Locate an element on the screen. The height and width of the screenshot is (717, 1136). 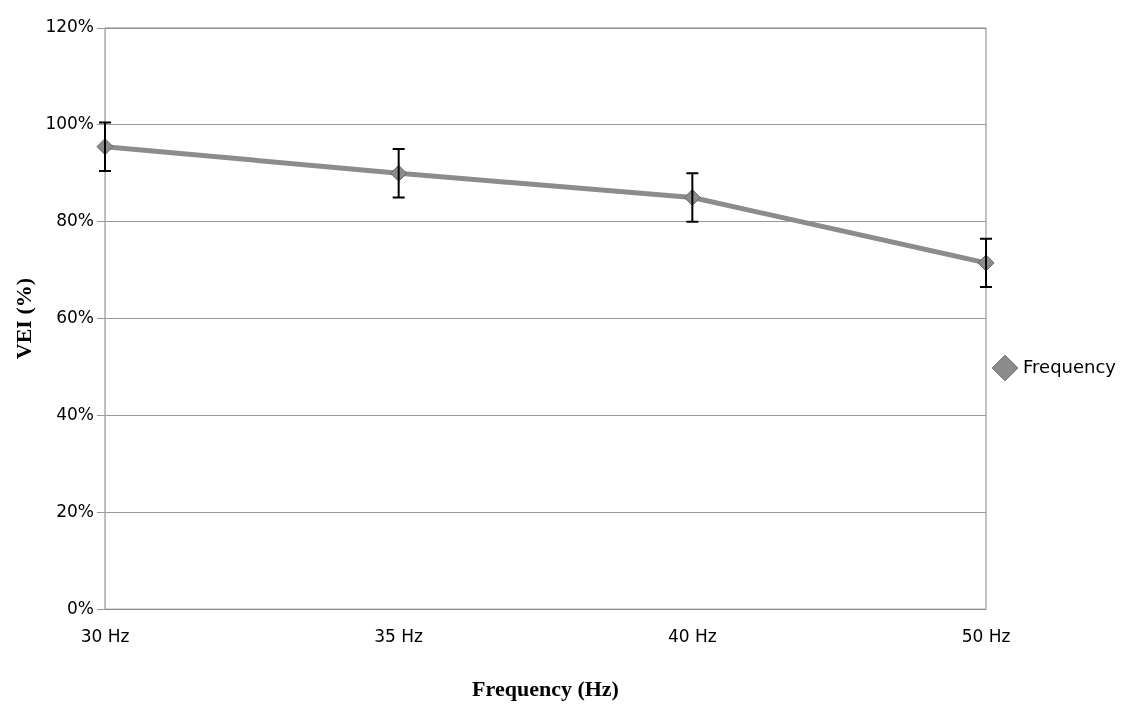
x-axis-title: Frequency (Hz) is located at coordinates (545, 689).